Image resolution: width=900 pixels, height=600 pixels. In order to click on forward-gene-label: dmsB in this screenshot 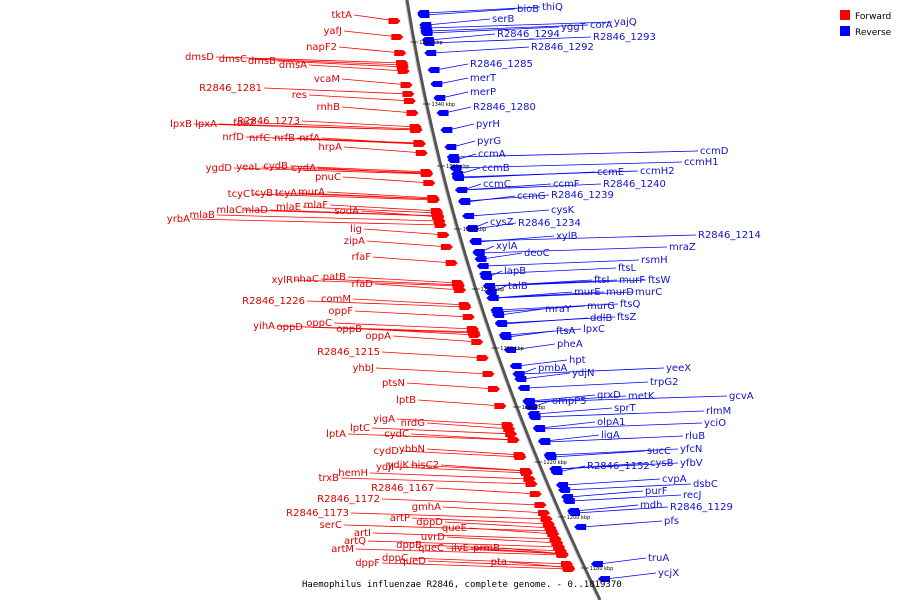, I will do `click(262, 61)`.